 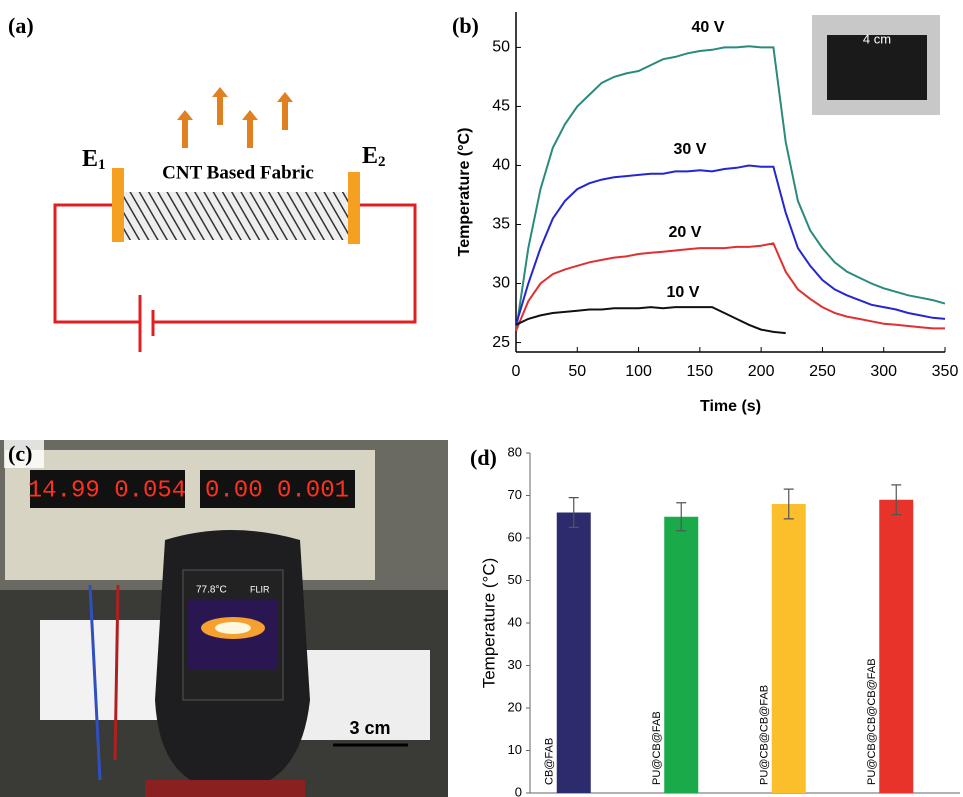 What do you see at coordinates (515, 536) in the screenshot?
I see `y-tick-label: 60` at bounding box center [515, 536].